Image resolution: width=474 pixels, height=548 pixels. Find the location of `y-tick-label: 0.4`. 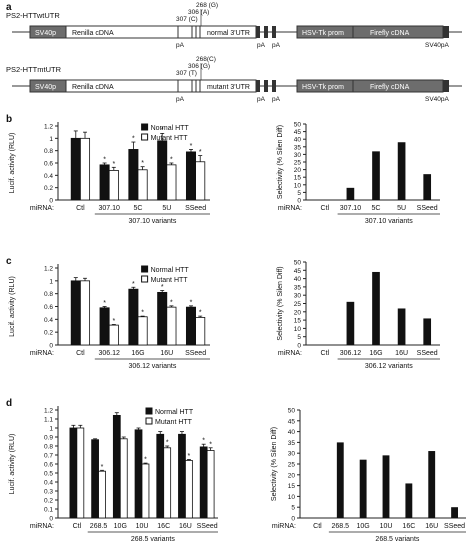

y-tick-label: 0.4 is located at coordinates (48, 483).